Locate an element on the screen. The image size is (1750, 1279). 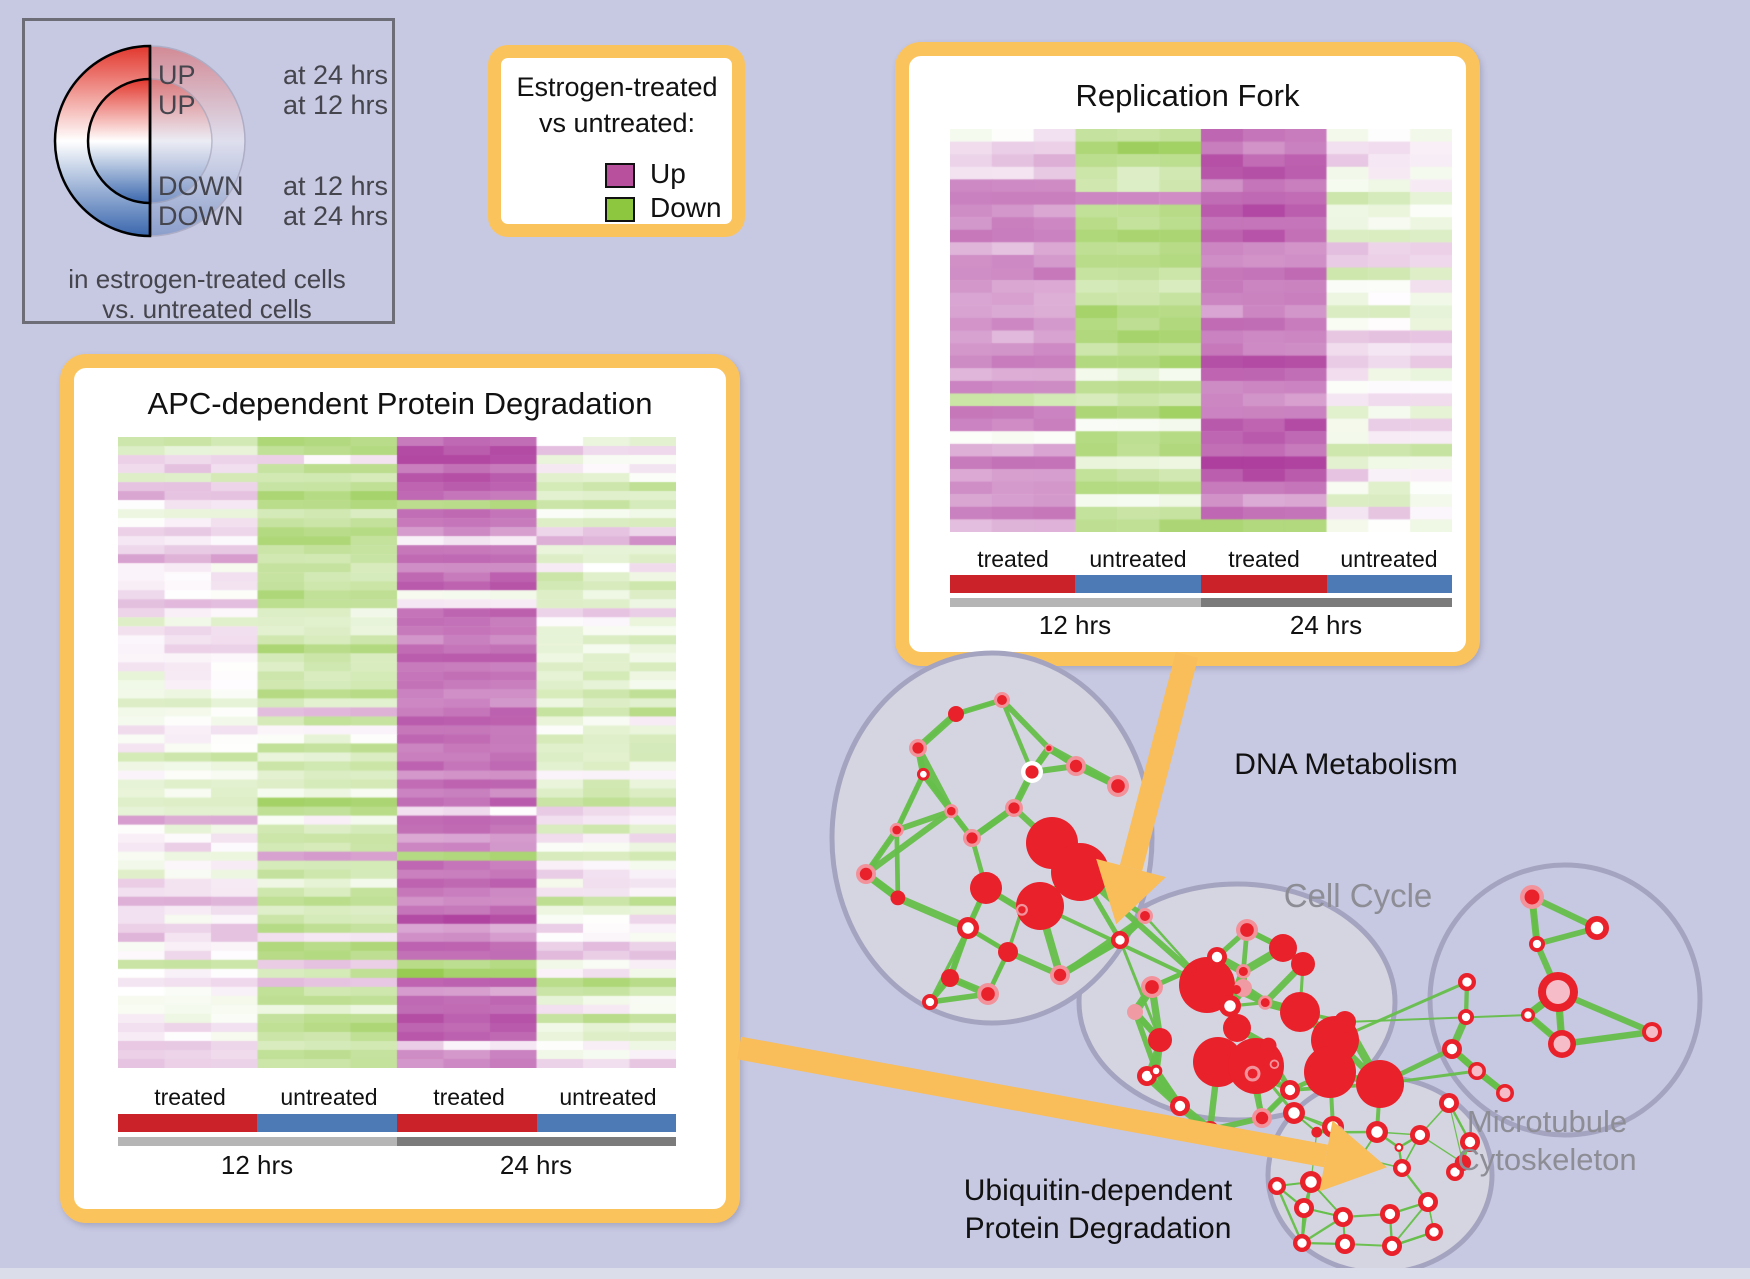
replication-fork-heatmap is located at coordinates (1201, 330).